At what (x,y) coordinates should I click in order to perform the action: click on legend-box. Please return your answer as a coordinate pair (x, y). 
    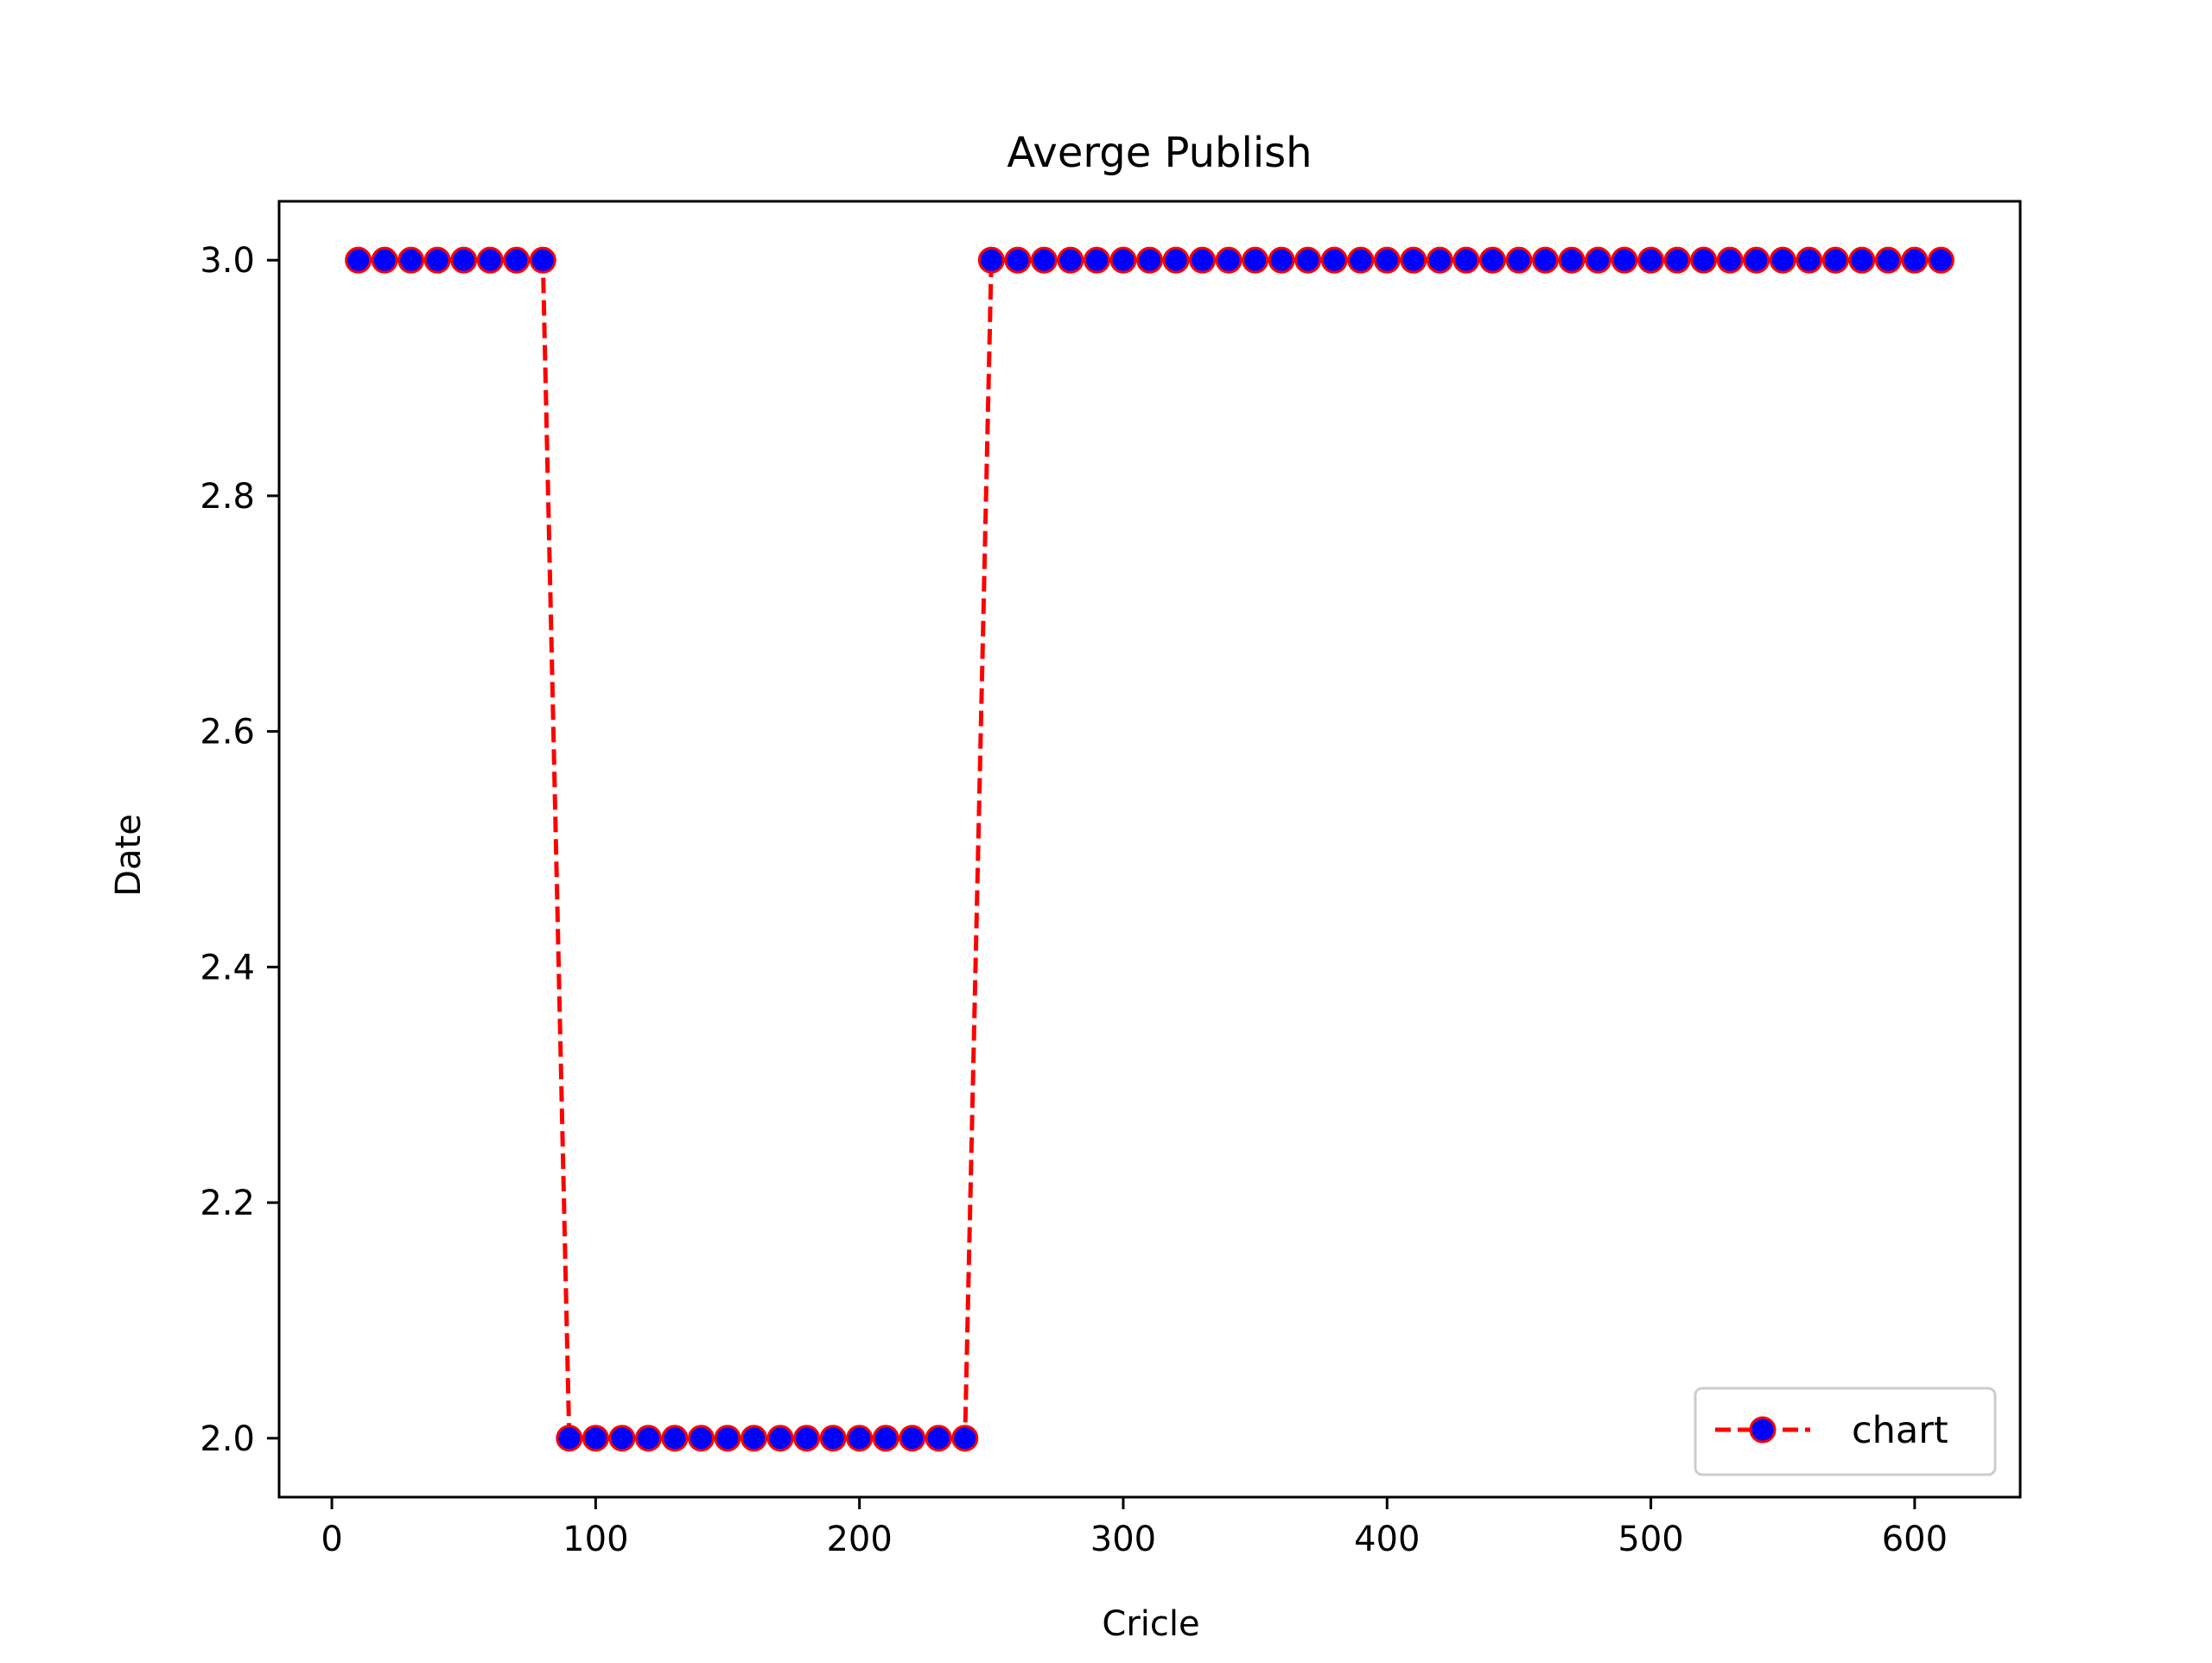
    Looking at the image, I should click on (1846, 1432).